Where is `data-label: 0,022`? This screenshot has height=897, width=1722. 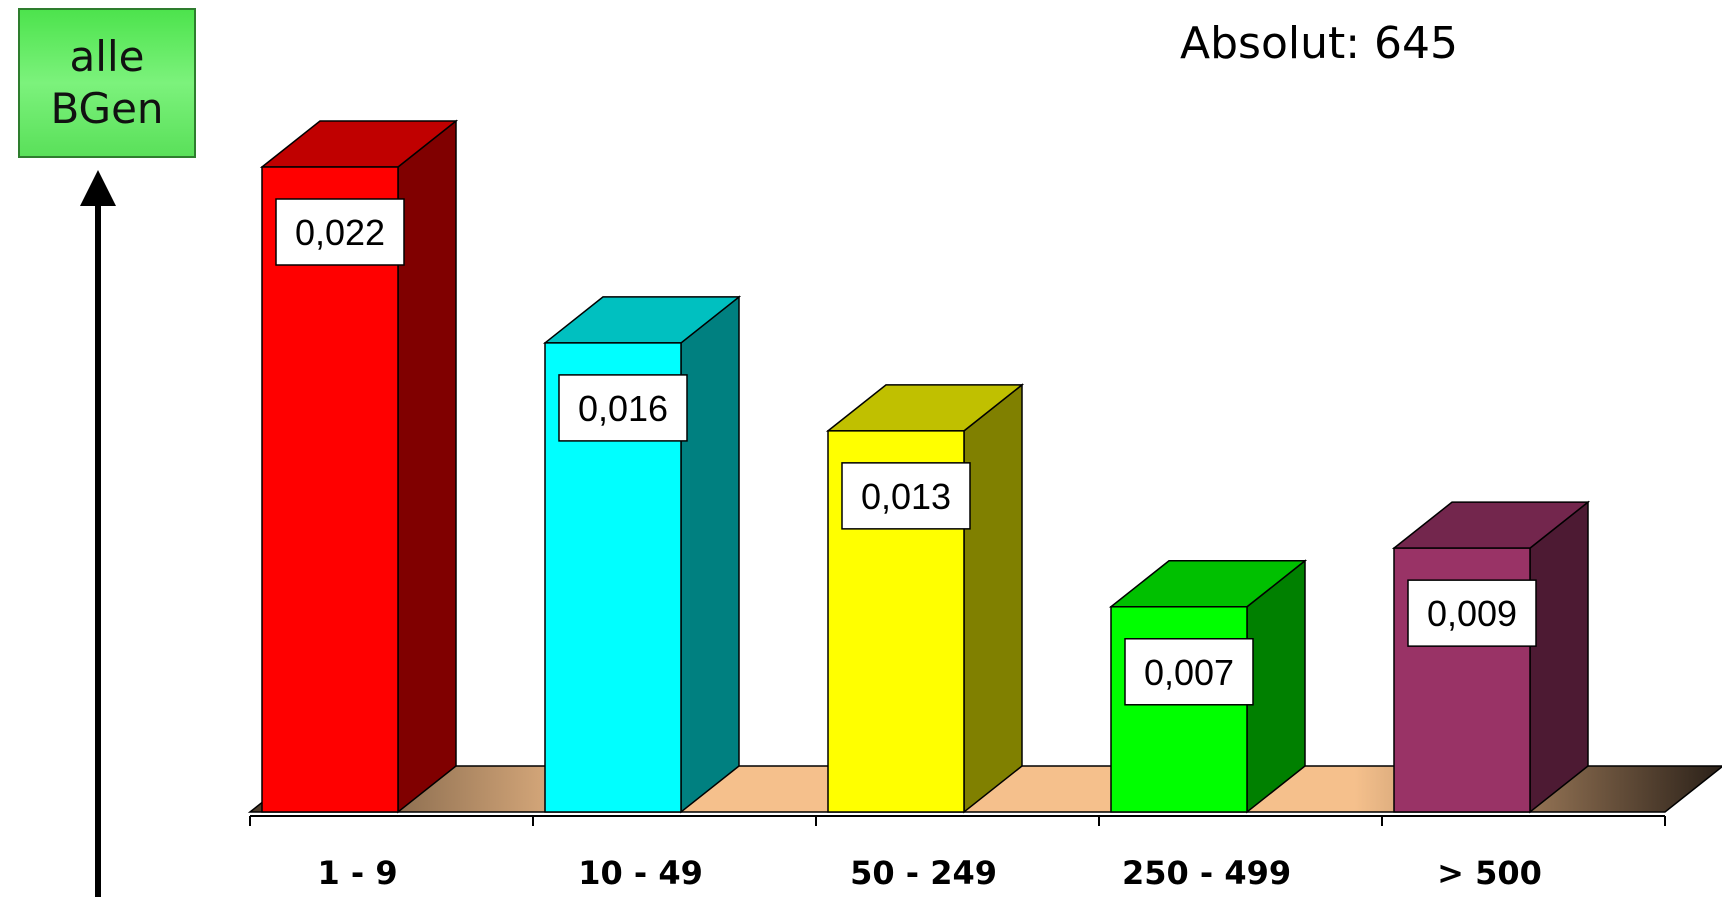 data-label: 0,022 is located at coordinates (340, 232).